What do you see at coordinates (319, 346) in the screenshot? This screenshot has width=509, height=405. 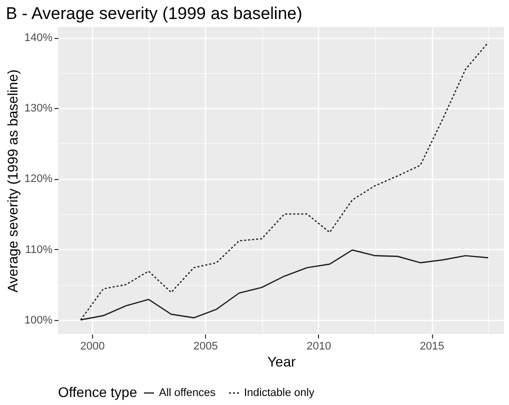 I see `x-tick-label: 2010` at bounding box center [319, 346].